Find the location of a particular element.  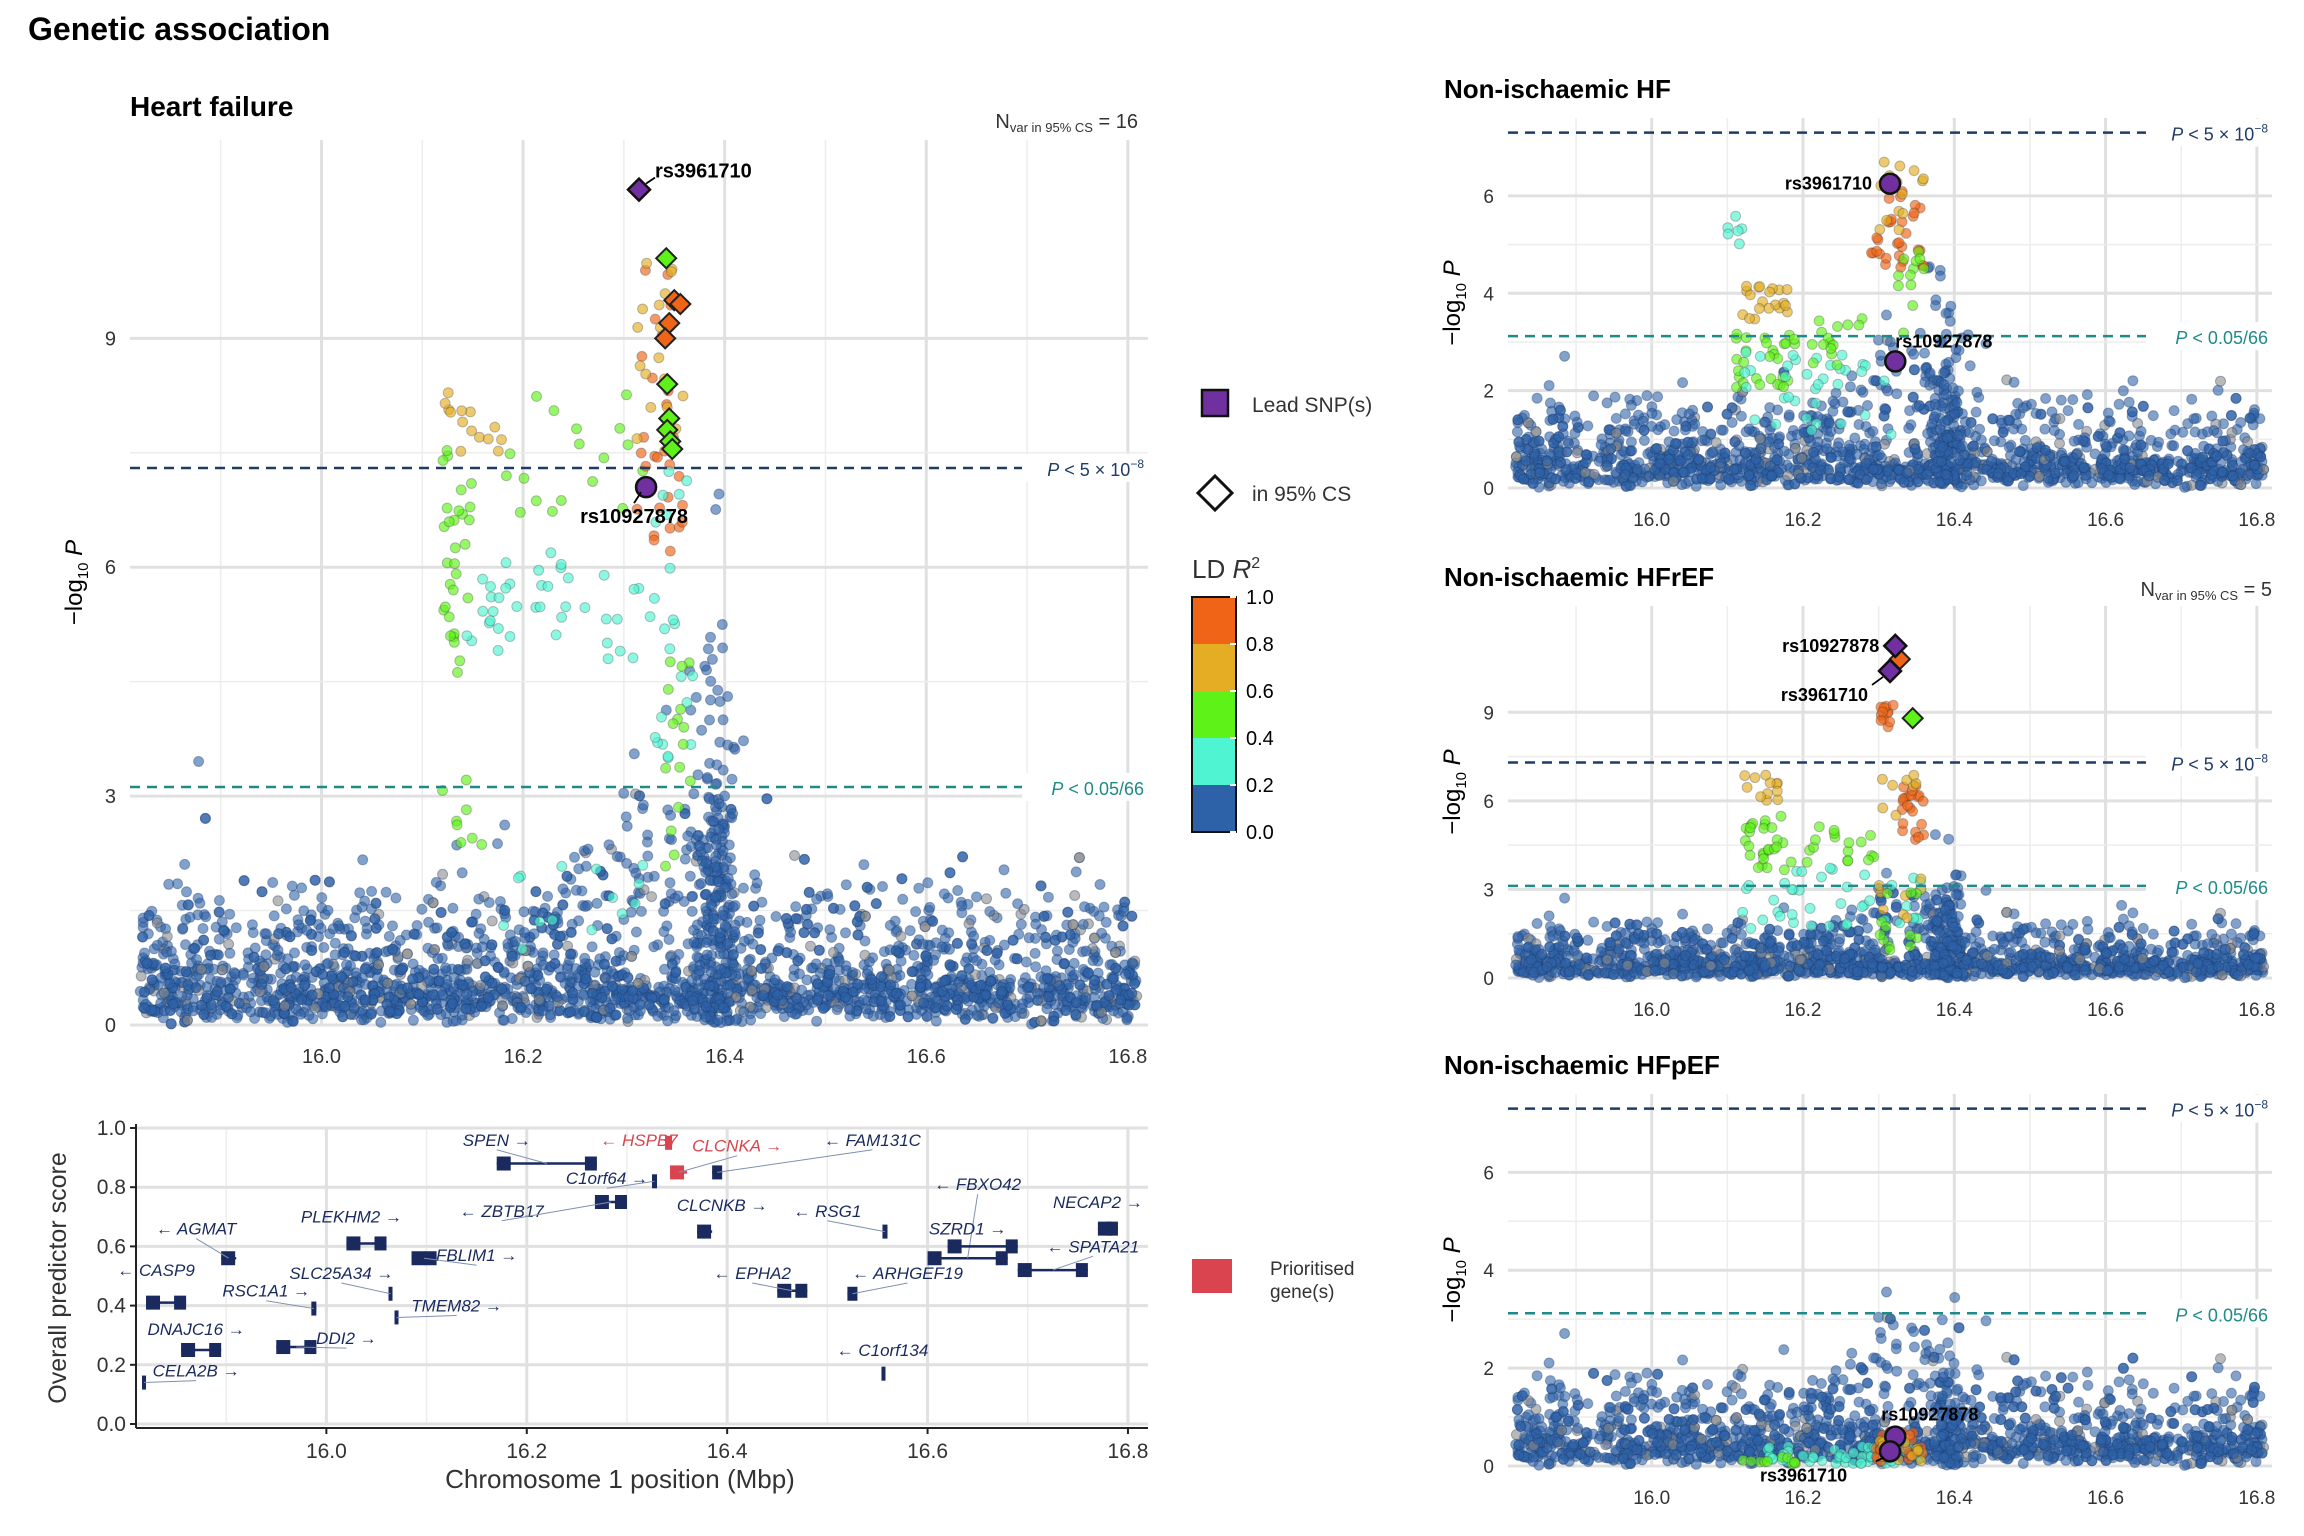

x-tick-label: 16.4 is located at coordinates (1954, 520).